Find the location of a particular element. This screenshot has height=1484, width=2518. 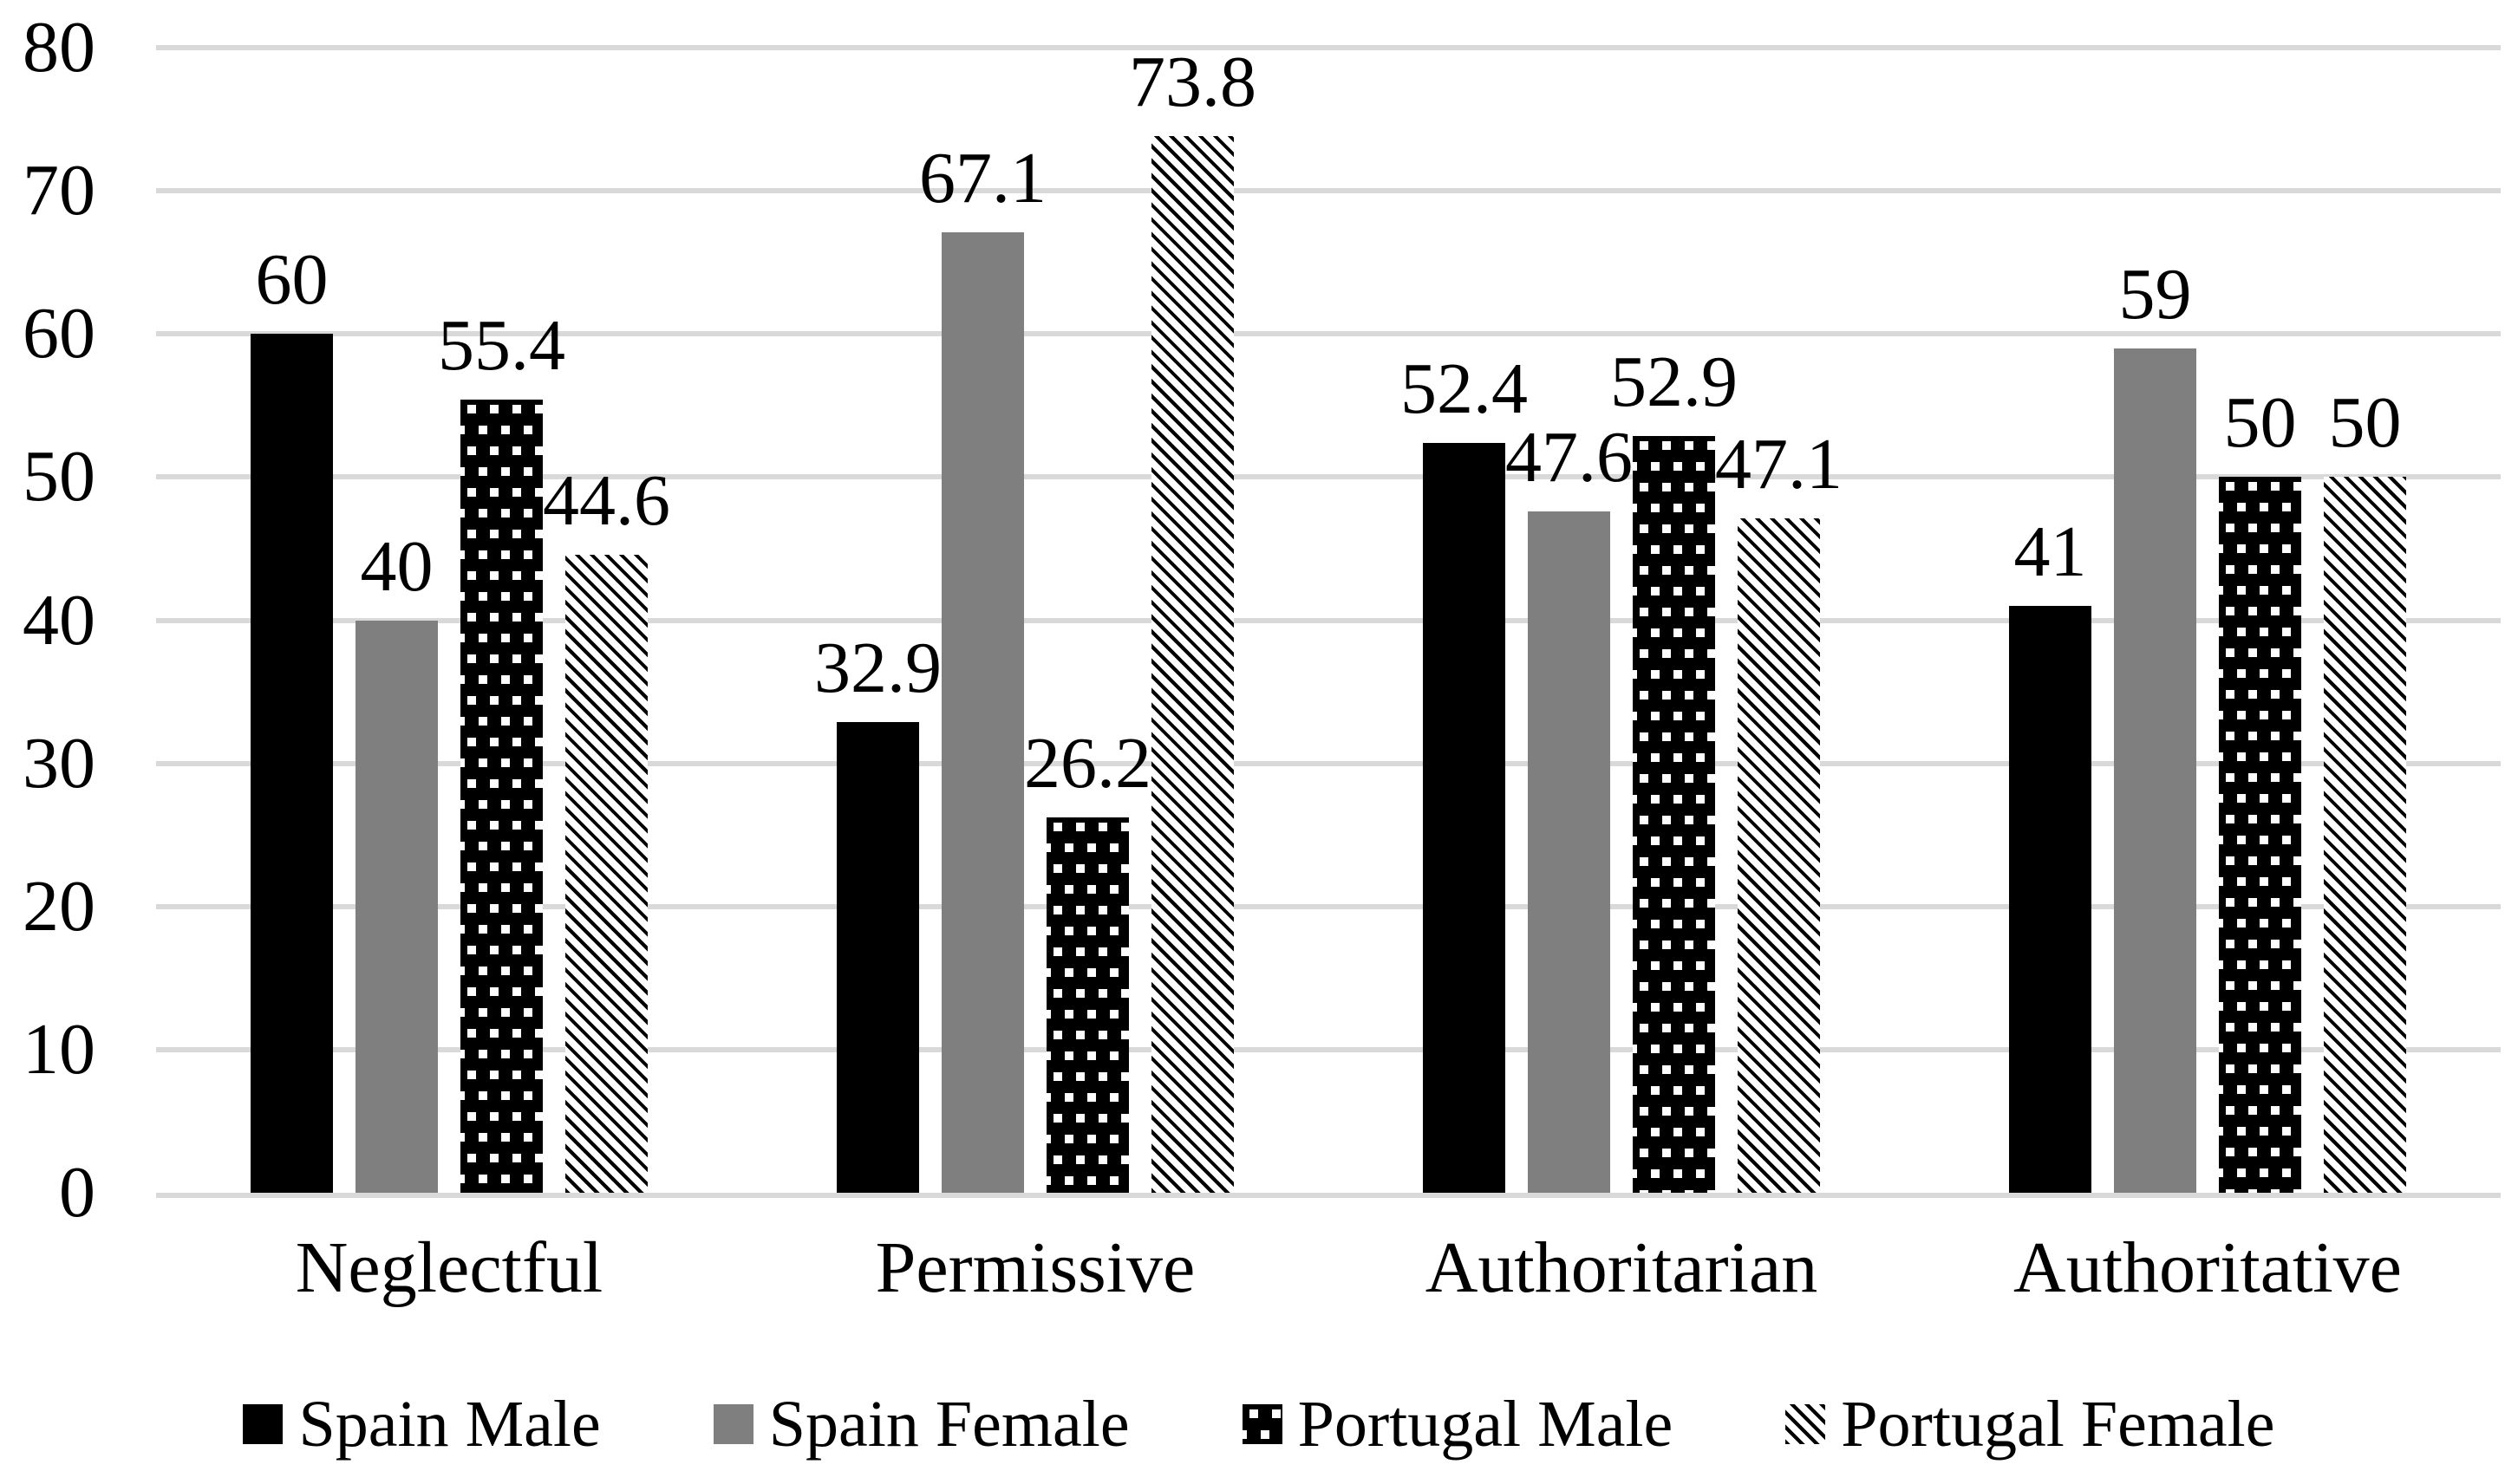

value-label-portugal-male-authoritarian: 52.9 is located at coordinates (1674, 381).